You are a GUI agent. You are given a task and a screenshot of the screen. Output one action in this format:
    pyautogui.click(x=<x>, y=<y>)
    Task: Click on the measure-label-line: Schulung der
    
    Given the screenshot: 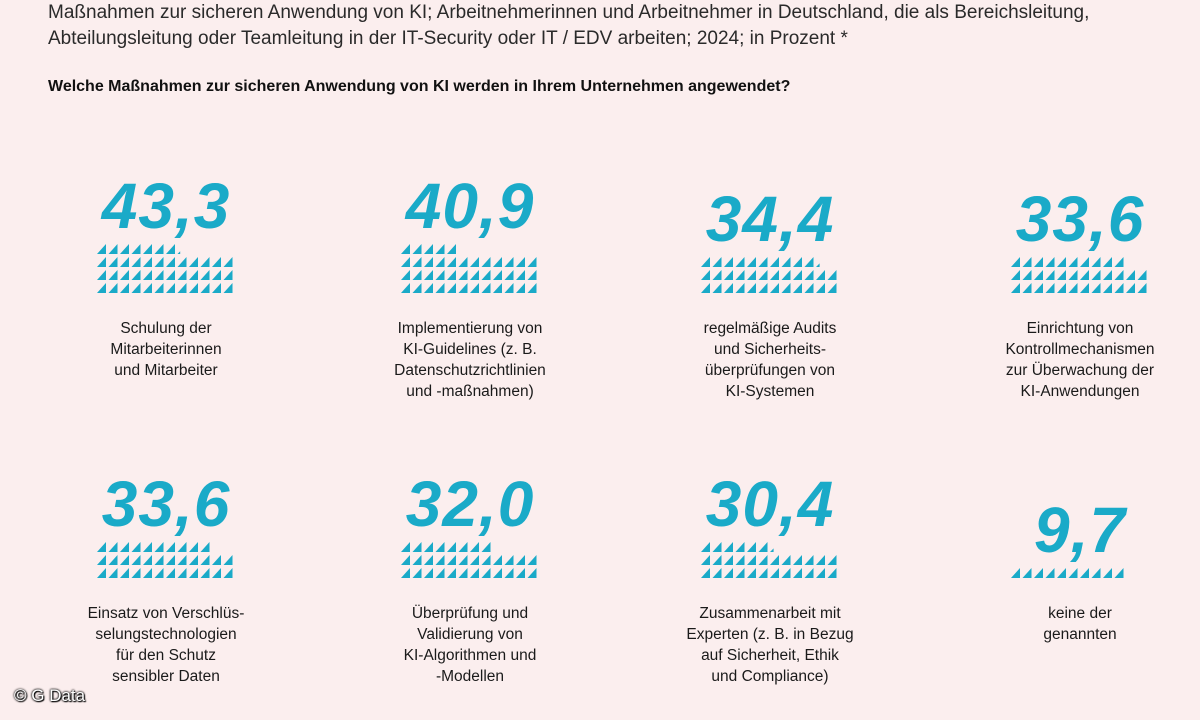 What is the action you would take?
    pyautogui.click(x=166, y=328)
    